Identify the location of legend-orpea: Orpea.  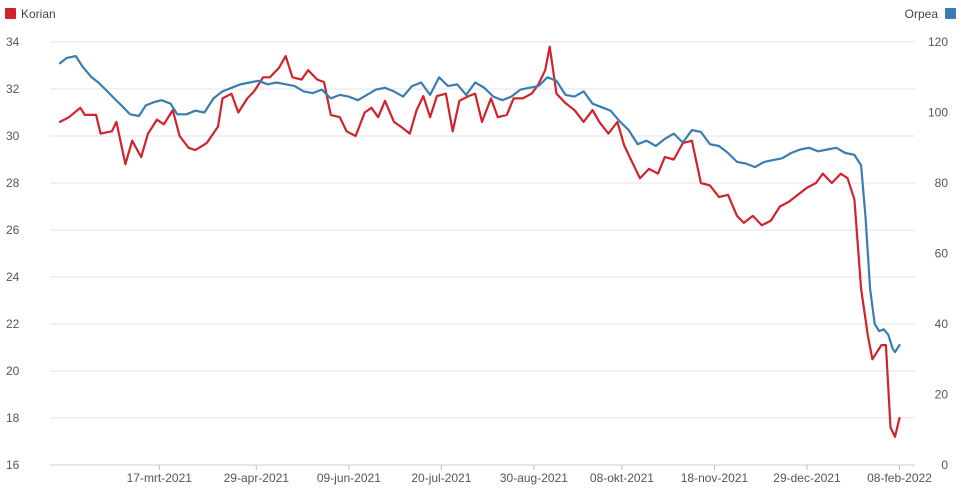
(930, 14).